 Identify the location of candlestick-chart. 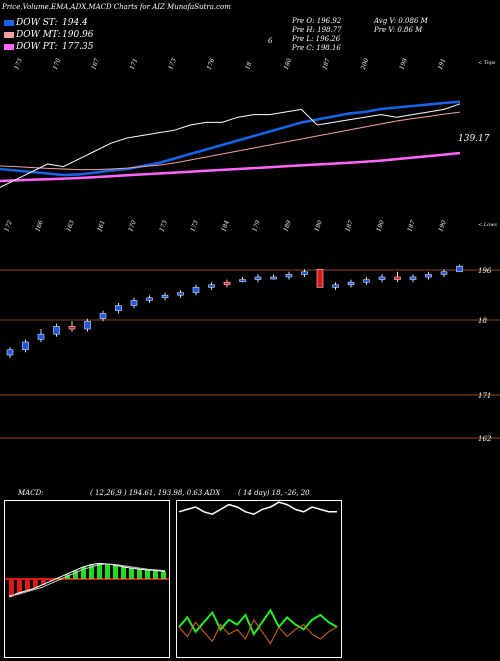
(234, 311).